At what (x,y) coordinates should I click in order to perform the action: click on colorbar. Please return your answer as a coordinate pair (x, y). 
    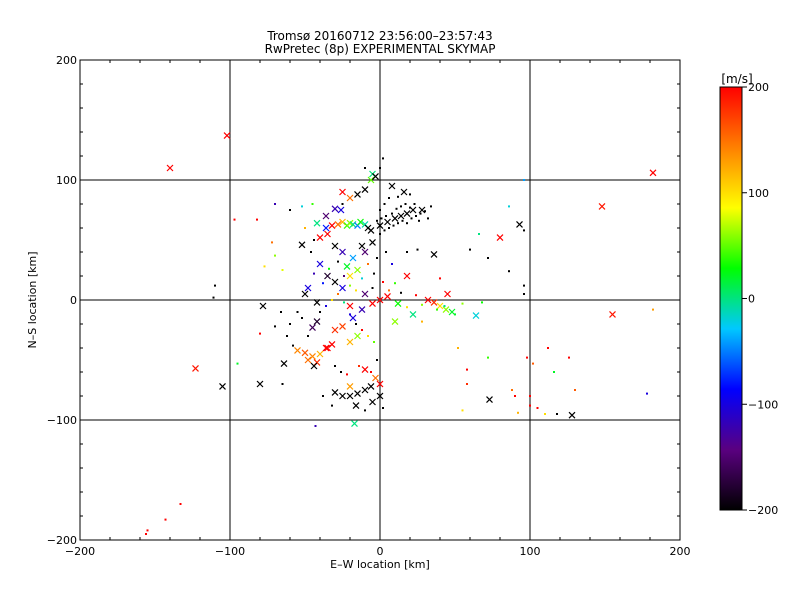
    Looking at the image, I should click on (731, 298).